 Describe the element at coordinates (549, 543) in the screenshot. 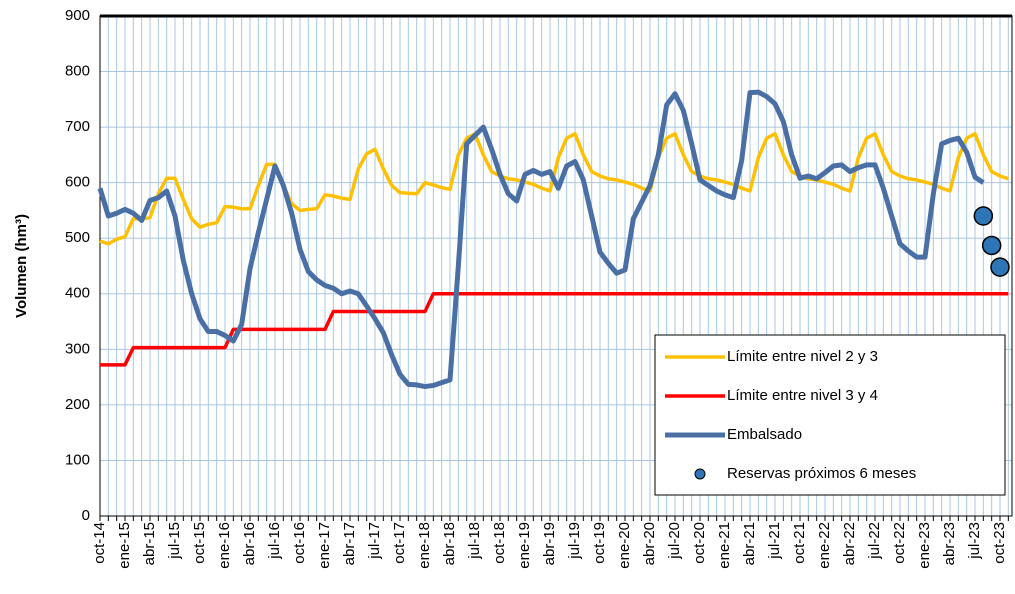

I see `x-tick-label: abr-19` at that location.